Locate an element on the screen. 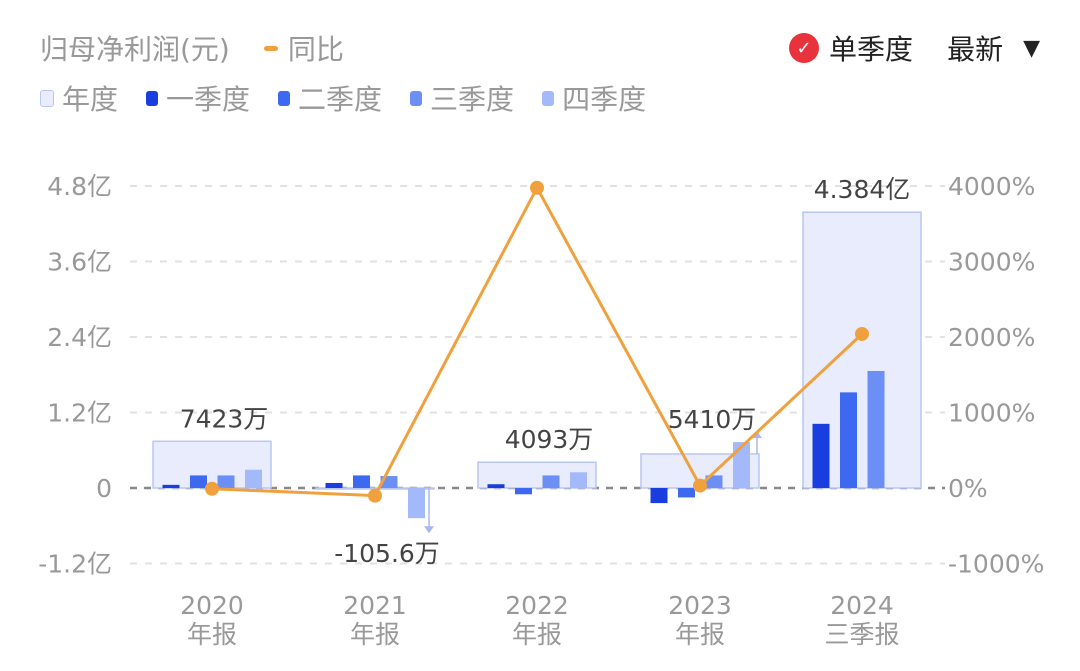 This screenshot has height=671, width=1080. legend-item: 四季度 is located at coordinates (594, 98).